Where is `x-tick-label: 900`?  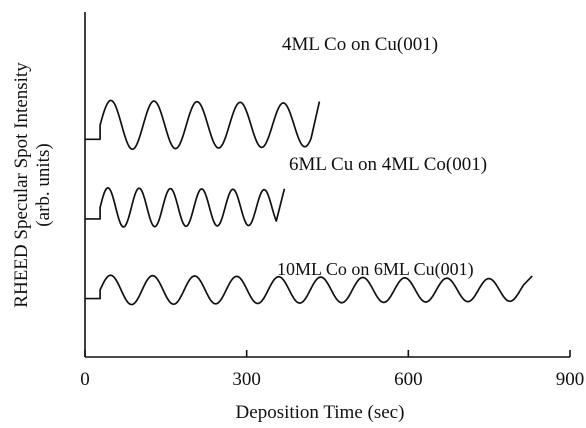 x-tick-label: 900 is located at coordinates (570, 379).